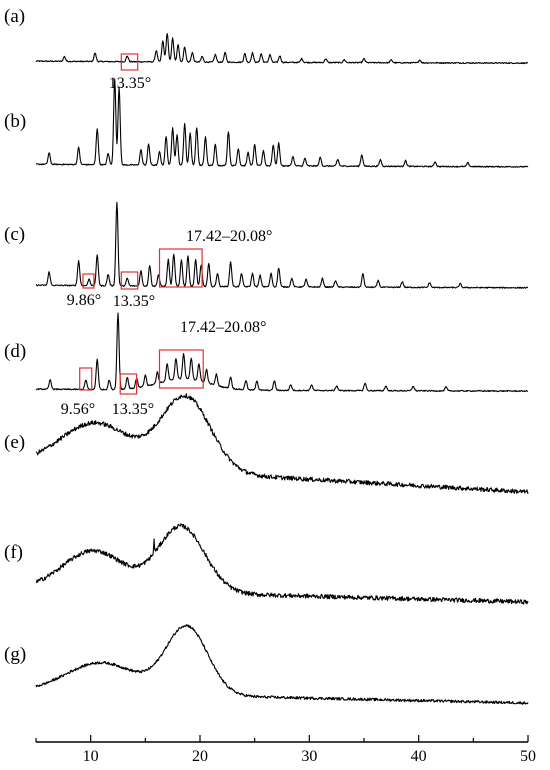  I want to click on panel-b: (b), so click(266, 123).